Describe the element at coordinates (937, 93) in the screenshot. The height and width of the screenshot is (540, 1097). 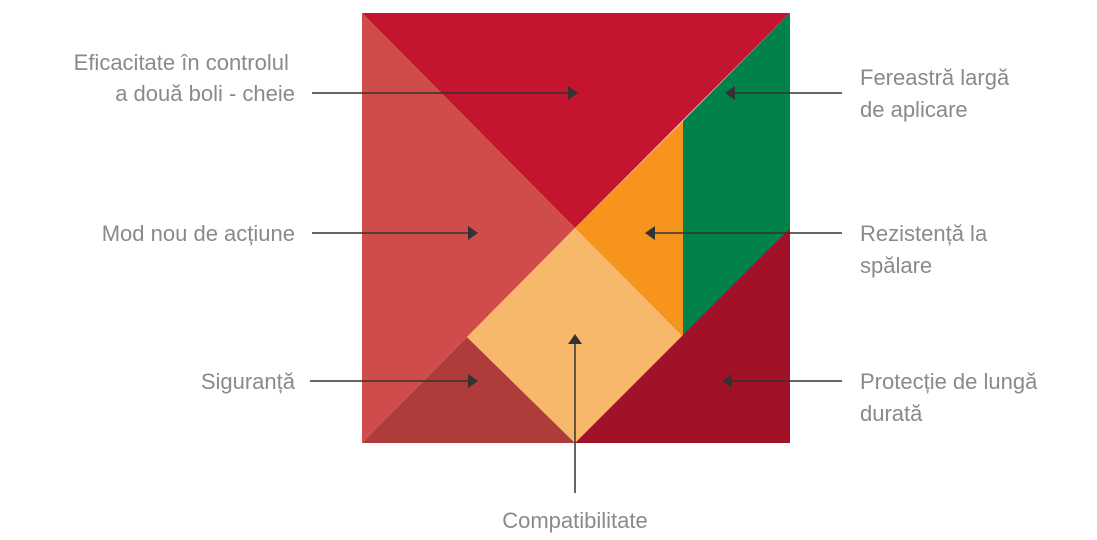
I see `window-label: Fereastră largă de aplicare` at that location.